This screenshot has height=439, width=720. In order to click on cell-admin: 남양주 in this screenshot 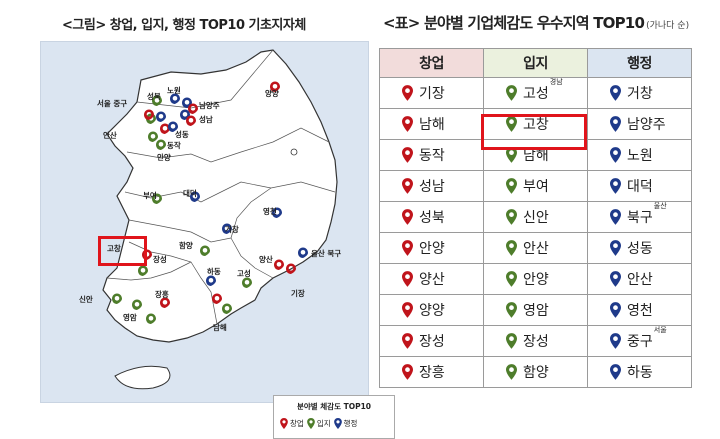, I will do `click(639, 124)`.